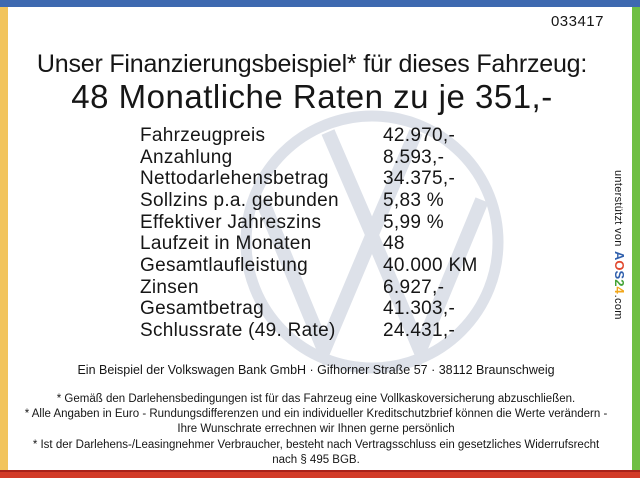 The width and height of the screenshot is (640, 478). What do you see at coordinates (394, 244) in the screenshot?
I see `row-value: 48` at bounding box center [394, 244].